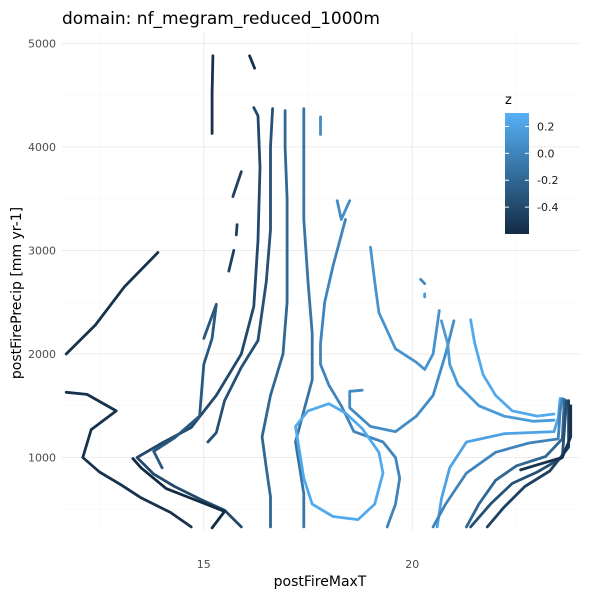 The height and width of the screenshot is (600, 600). I want to click on y-tick-label: 2000, so click(42, 354).